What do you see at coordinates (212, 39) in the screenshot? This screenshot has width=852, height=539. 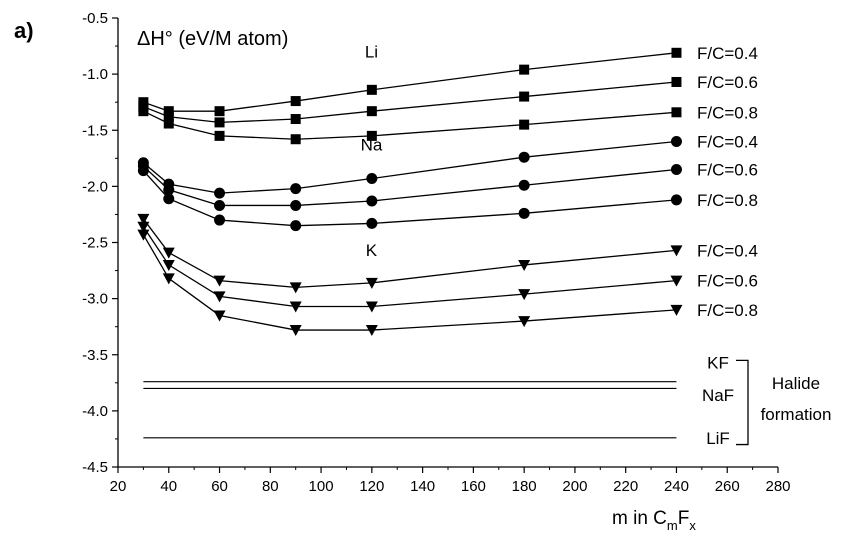 I see `y-axis-label: ΔH° (eV/M atom)` at bounding box center [212, 39].